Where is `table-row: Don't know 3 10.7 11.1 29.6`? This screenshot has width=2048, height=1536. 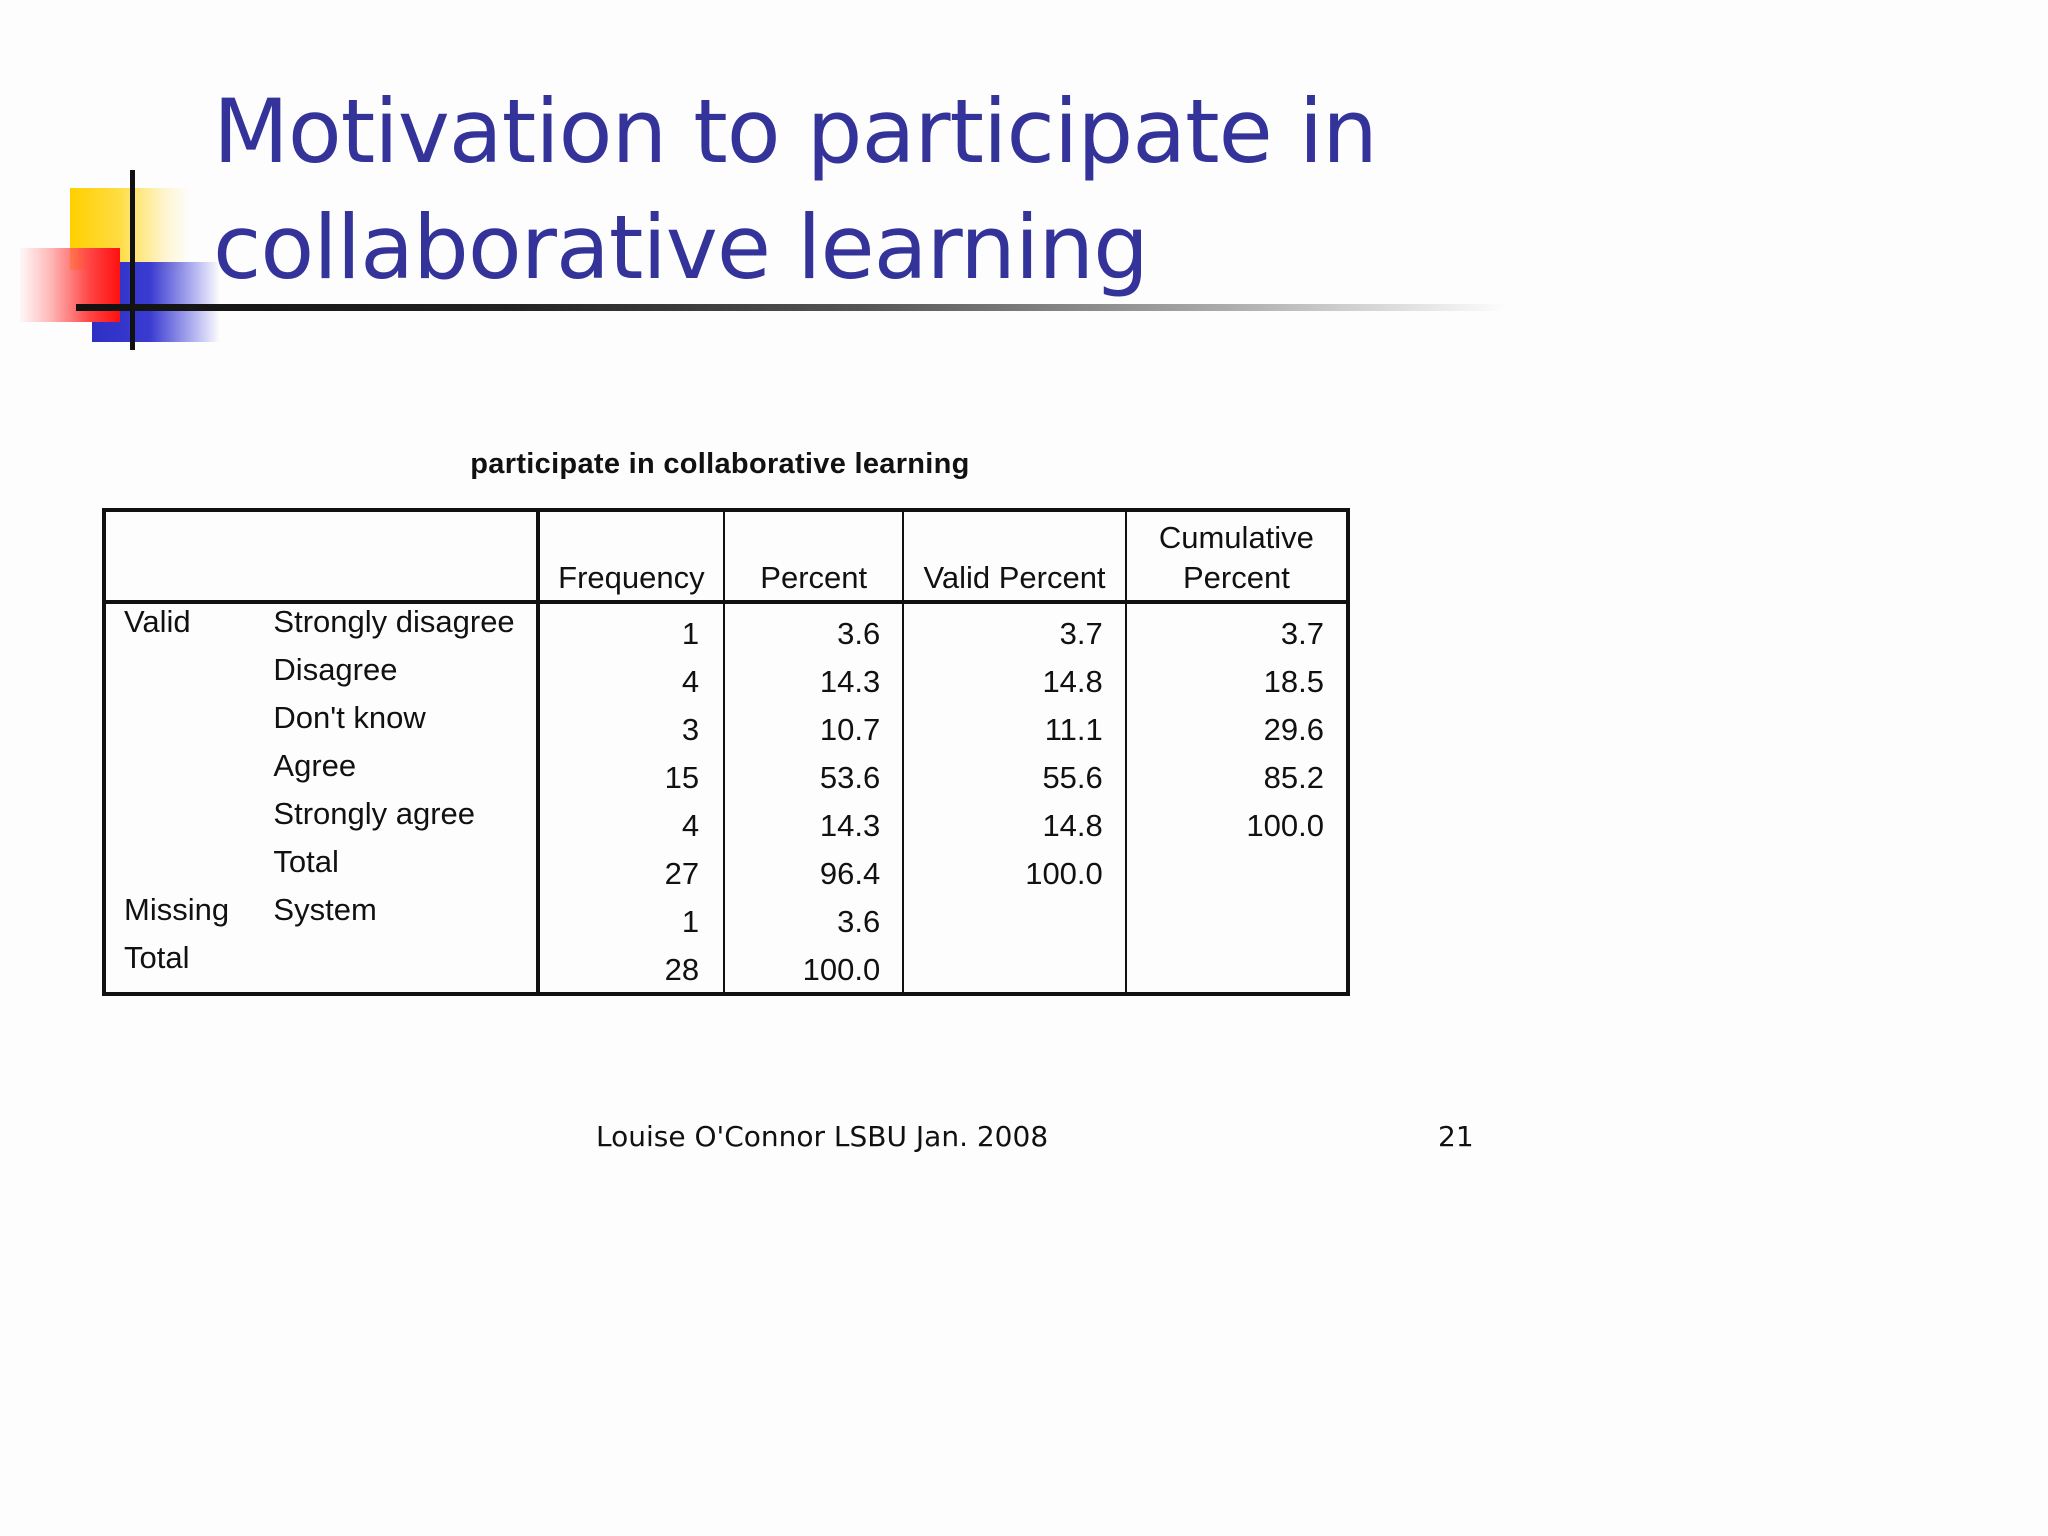 table-row: Don't know 3 10.7 11.1 29.6 is located at coordinates (726, 724).